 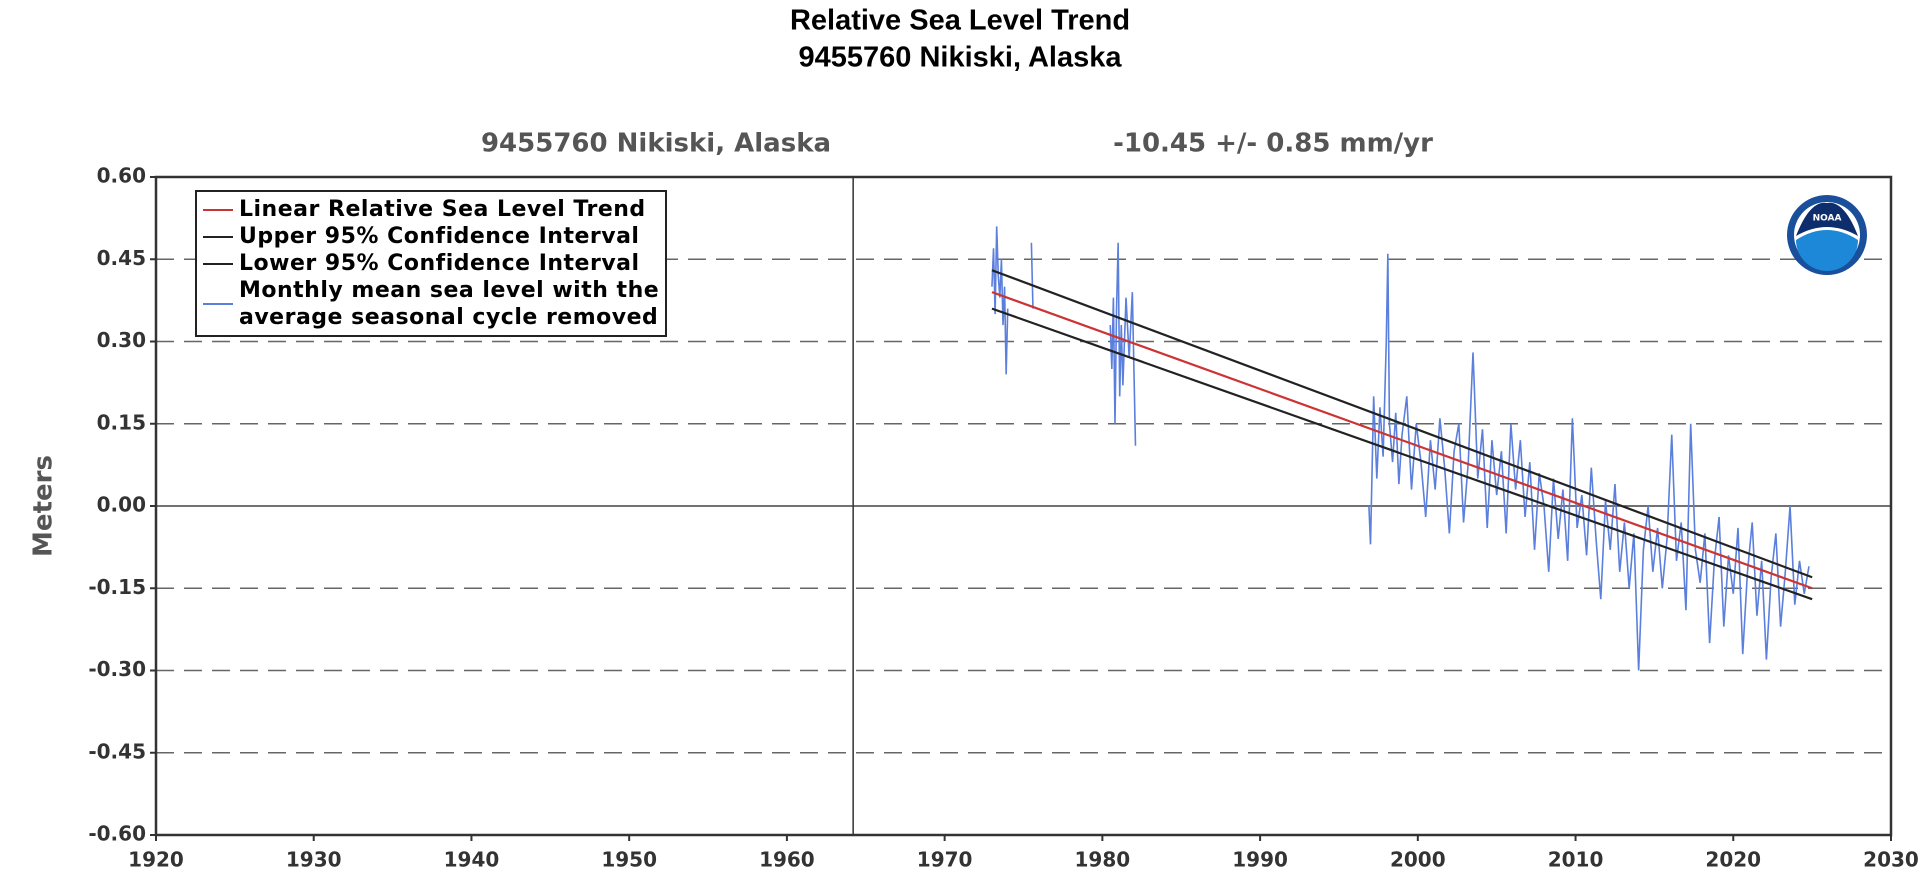 I want to click on x-tick-label: 1990, so click(x=1260, y=860).